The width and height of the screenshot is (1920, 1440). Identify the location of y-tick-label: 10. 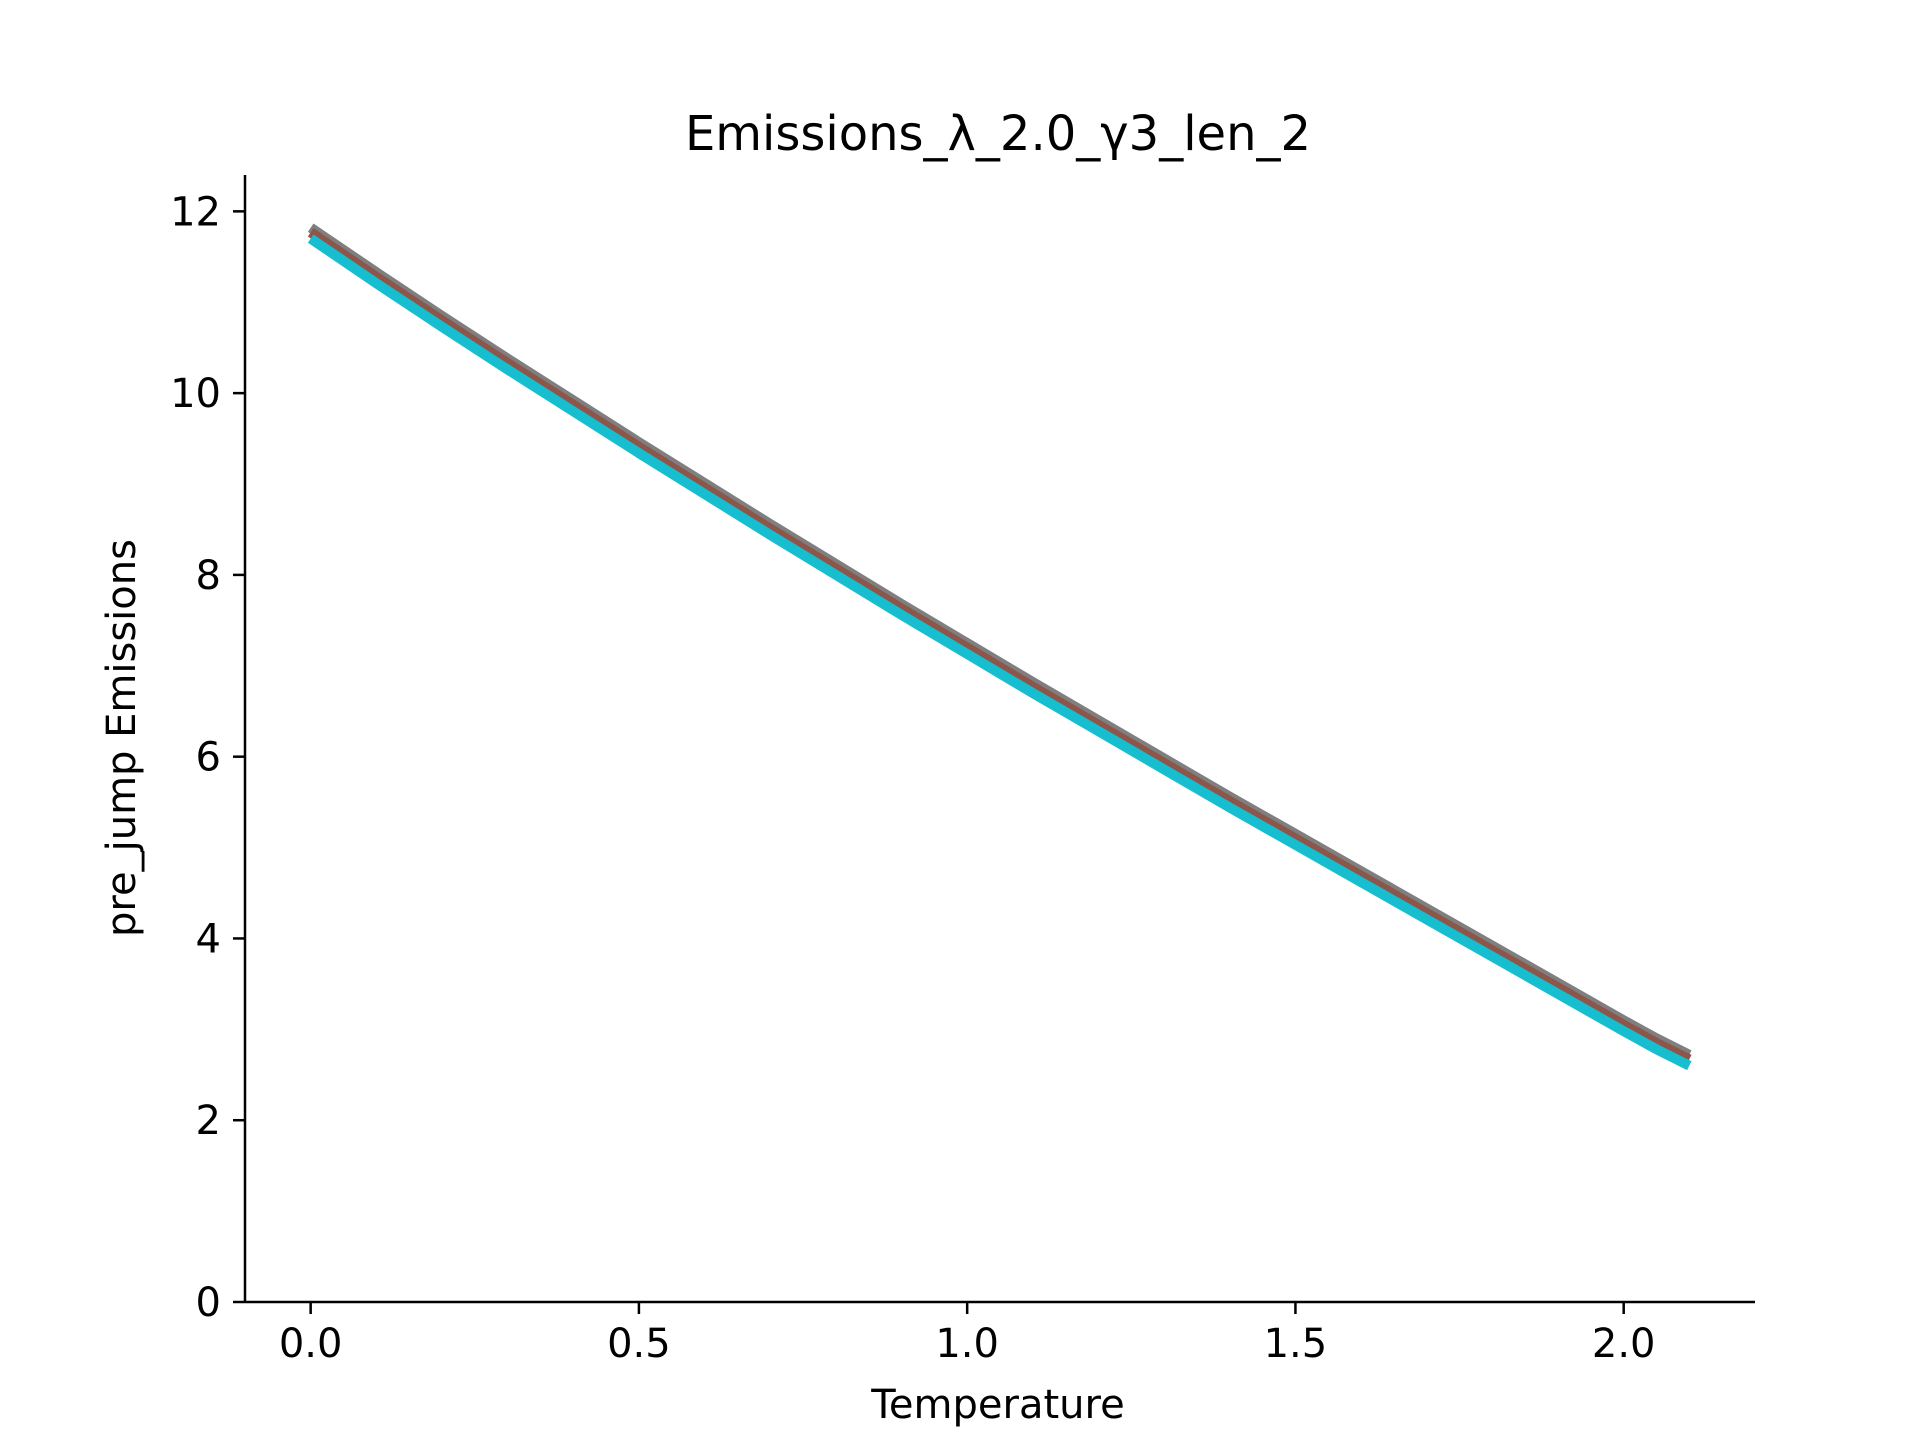
(195, 394).